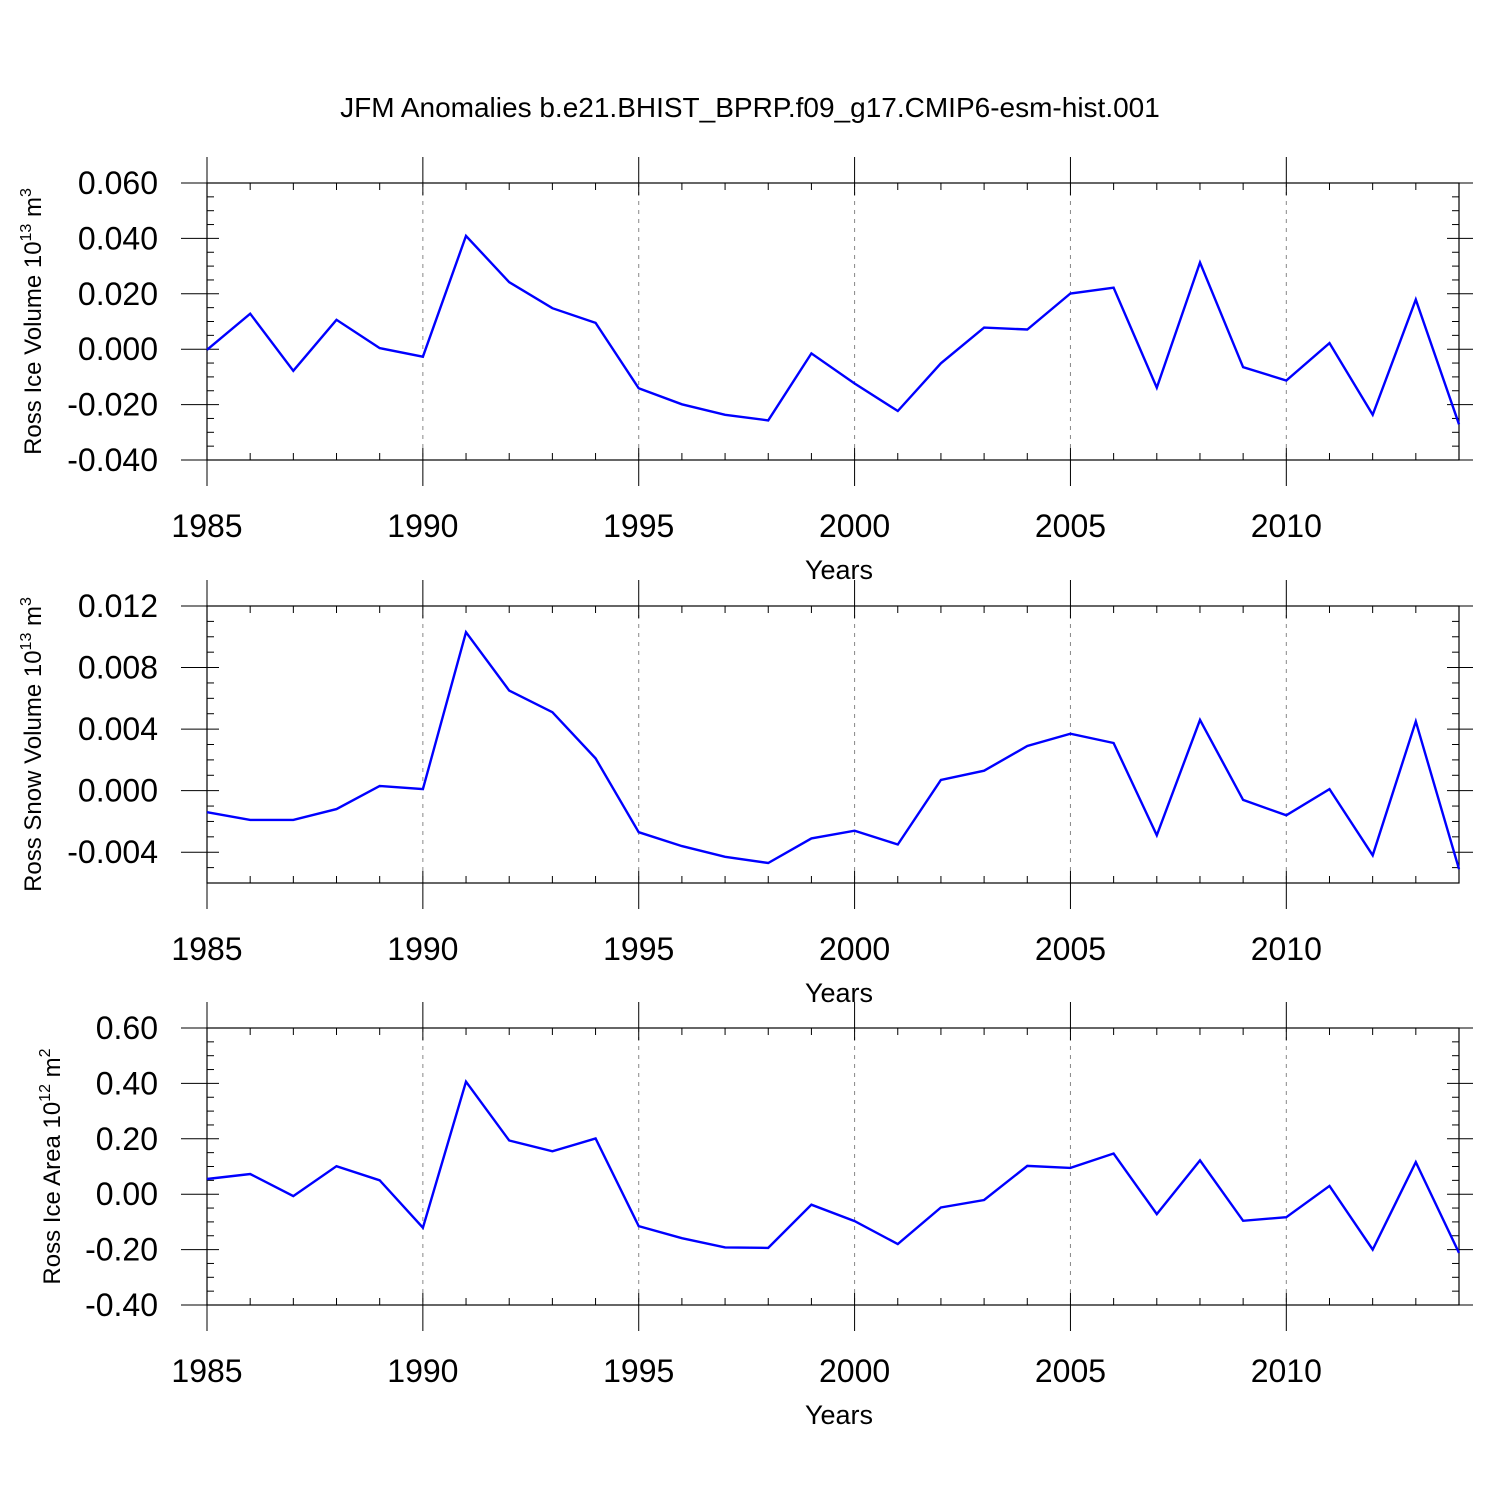  Describe the element at coordinates (112, 852) in the screenshot. I see `y-tick-label: -0.004` at that location.